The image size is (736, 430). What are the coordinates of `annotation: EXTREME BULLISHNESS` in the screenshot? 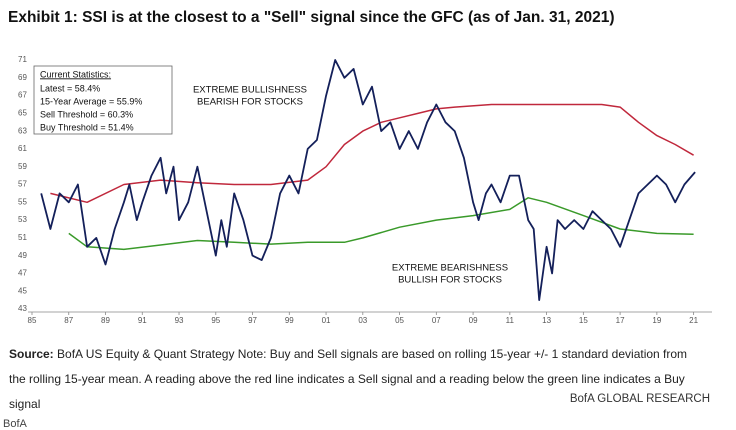 It's located at (250, 90).